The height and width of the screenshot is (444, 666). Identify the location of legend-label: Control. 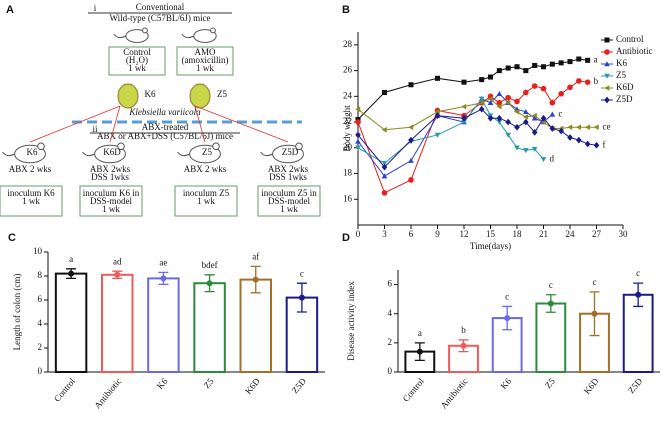
(630, 39).